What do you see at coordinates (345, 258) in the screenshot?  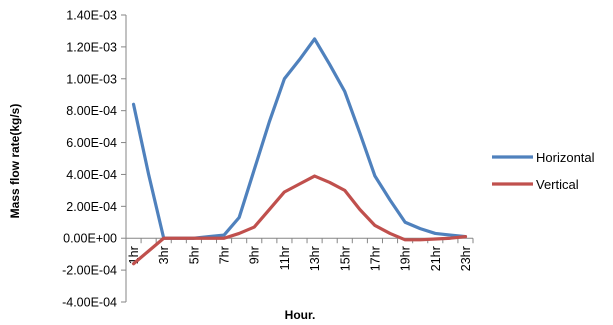 I see `x-tick-label: 15hr` at bounding box center [345, 258].